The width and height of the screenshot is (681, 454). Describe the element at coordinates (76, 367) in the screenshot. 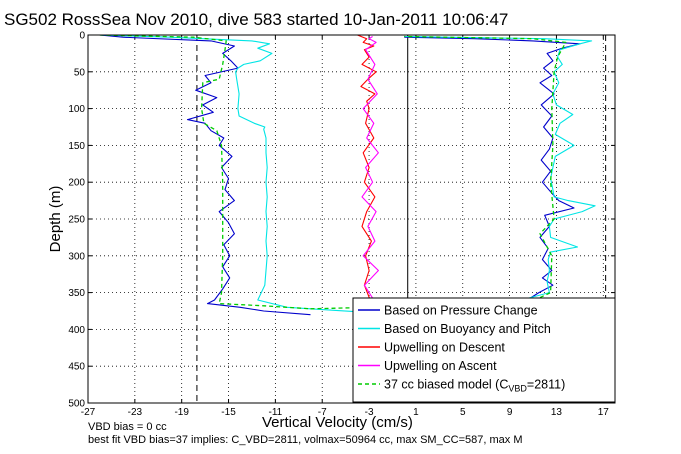

I see `y-tick-label: 450` at that location.